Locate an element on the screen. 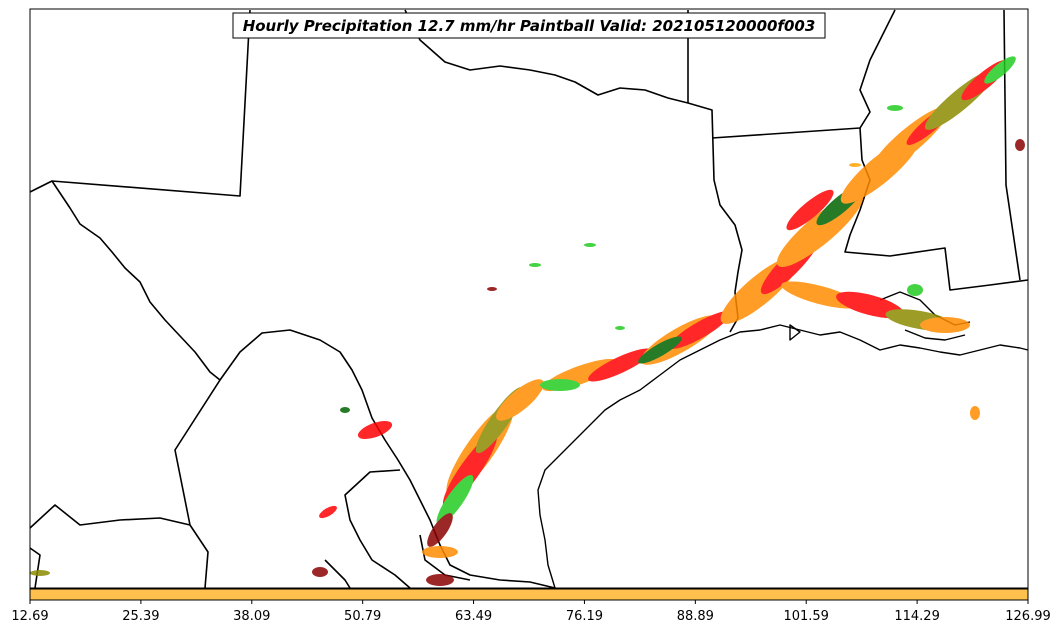 This screenshot has width=1062, height=633. colorbar-tick-label: 63.49 is located at coordinates (473, 616).